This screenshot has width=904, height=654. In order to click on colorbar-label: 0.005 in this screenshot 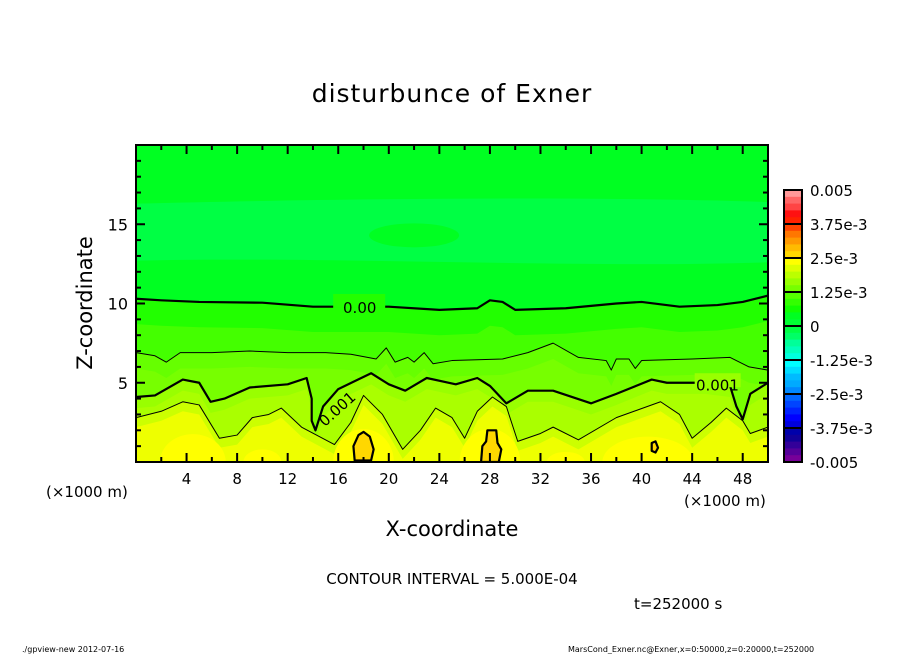, I will do `click(831, 191)`.